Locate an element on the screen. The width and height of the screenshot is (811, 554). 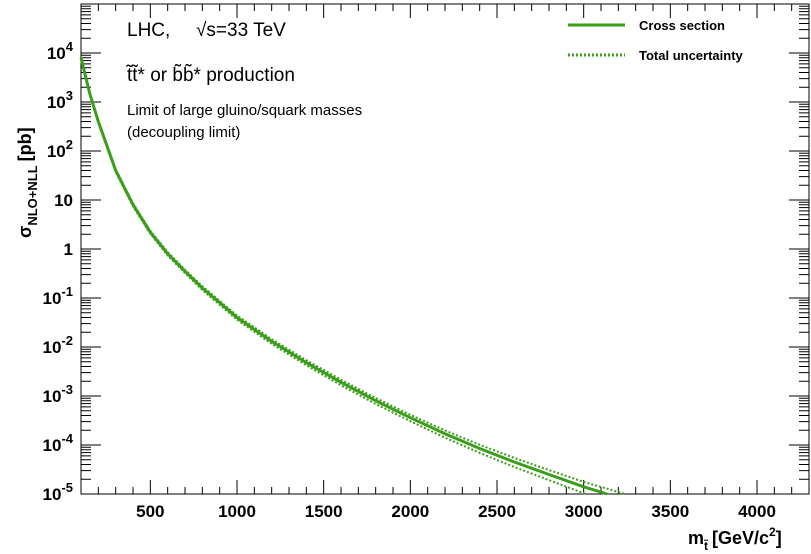
x-tick-label: 1500 is located at coordinates (324, 511).